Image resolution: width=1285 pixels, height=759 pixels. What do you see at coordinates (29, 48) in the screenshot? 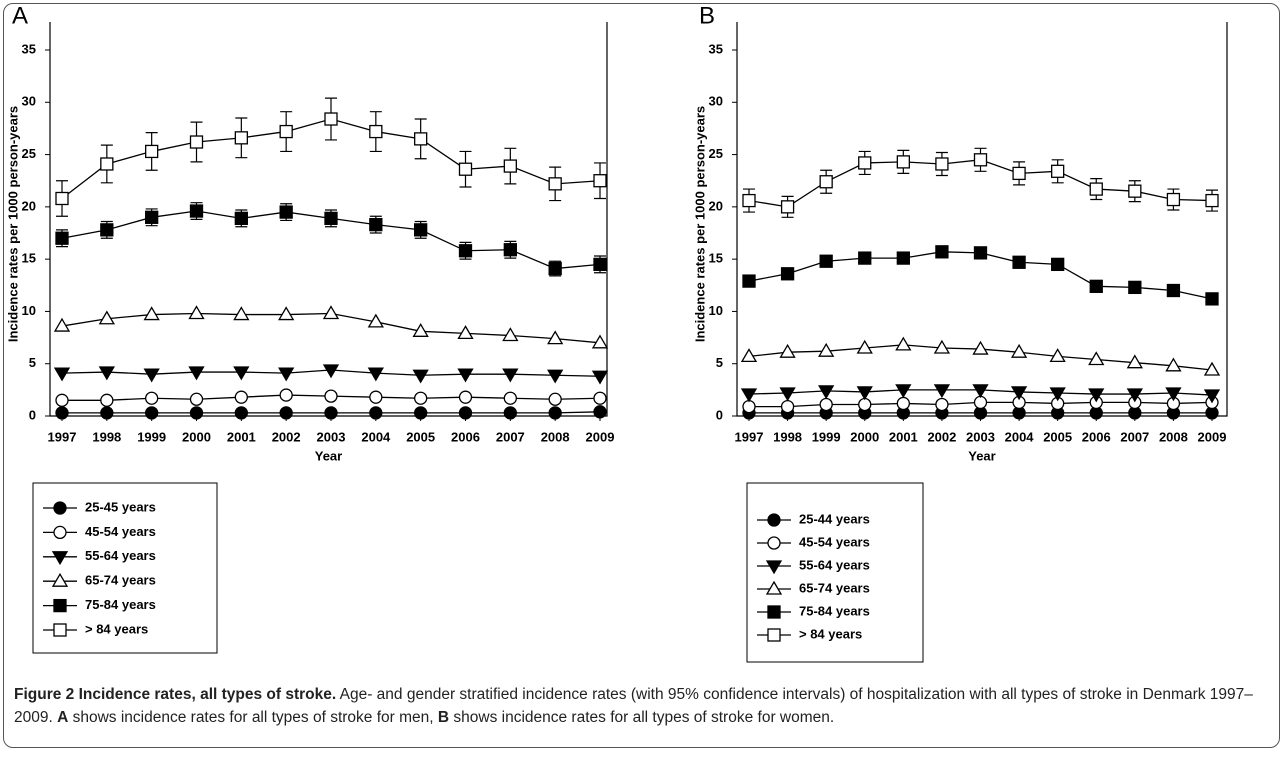
I see `y-tick-label: 35` at bounding box center [29, 48].